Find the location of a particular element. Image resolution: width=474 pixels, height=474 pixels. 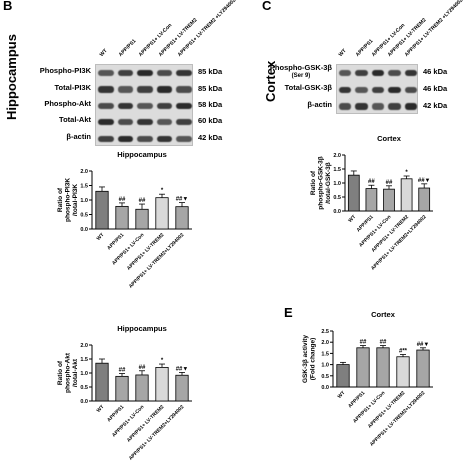

y-axis-label: Ratio ofphospho-PI3K/total-PI3K is located at coordinates (68, 200).